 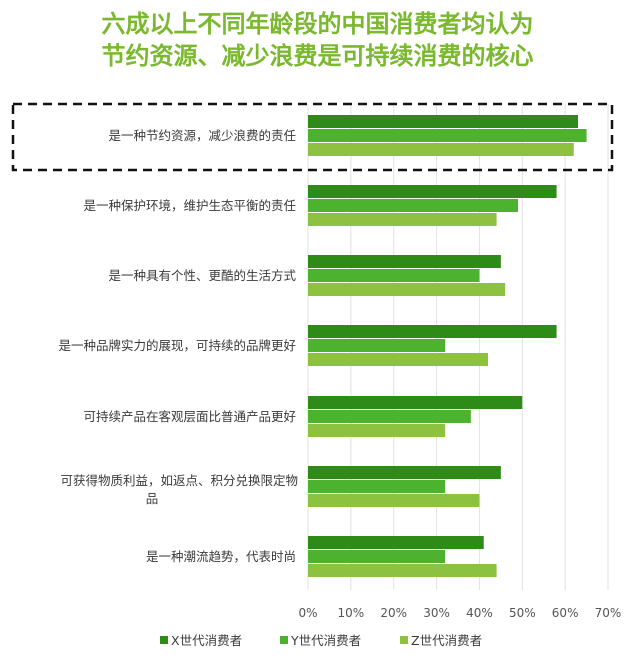 I want to click on x-tick-label: 60%, so click(x=565, y=613).